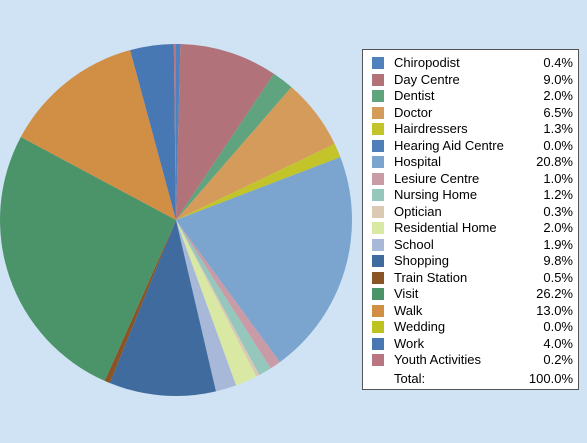 The height and width of the screenshot is (443, 587). I want to click on legend-item: Train Station 0.5%, so click(470, 278).